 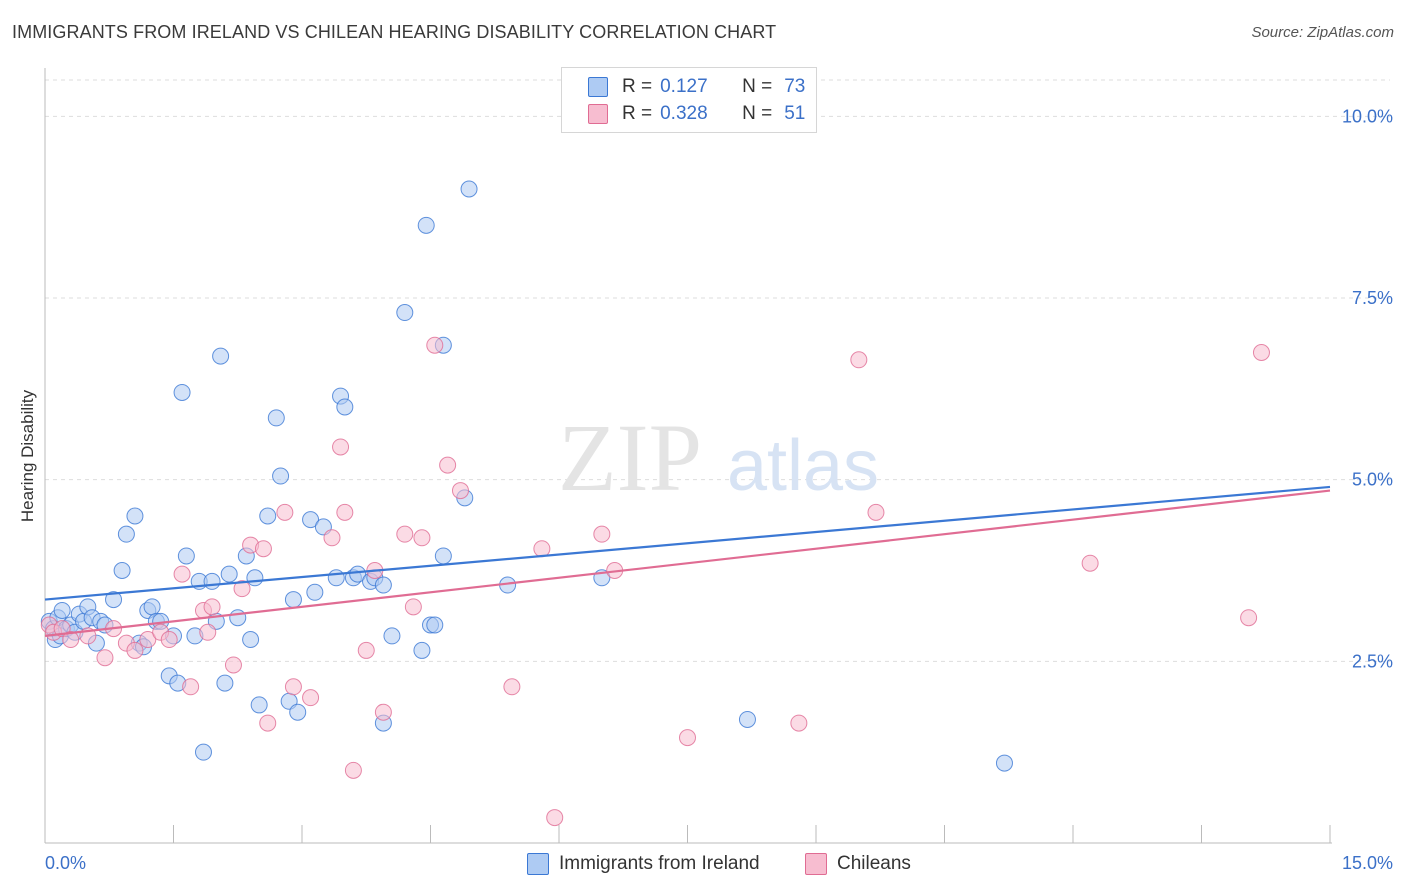 What do you see at coordinates (630, 457) in the screenshot?
I see `watermark-zip: ZIP` at bounding box center [630, 457].